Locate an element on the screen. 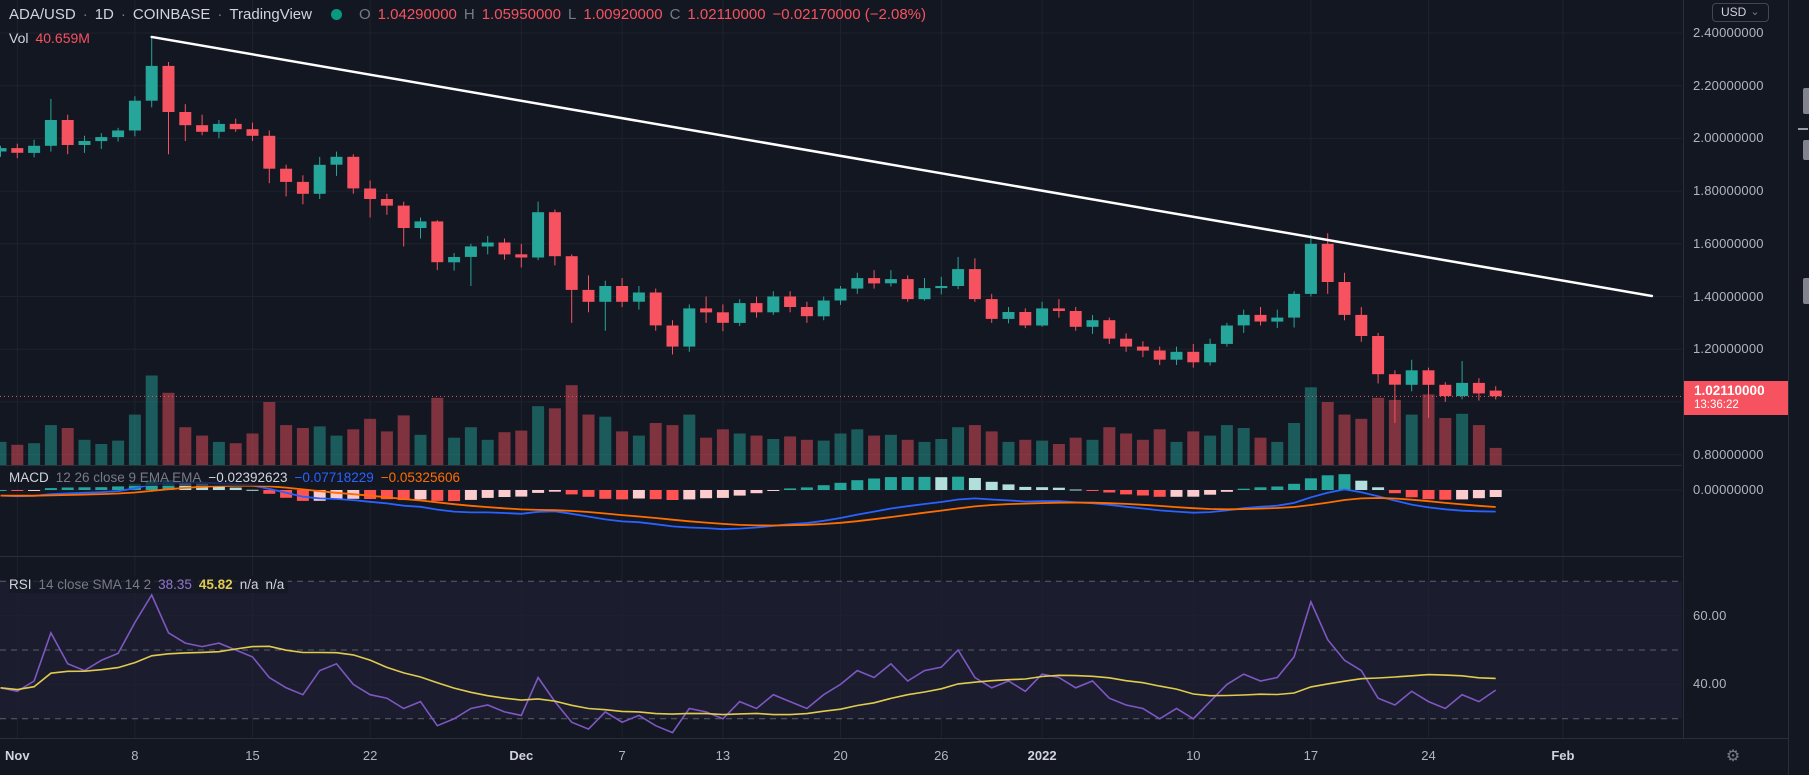  rsi-na-2: n/a is located at coordinates (275, 584).